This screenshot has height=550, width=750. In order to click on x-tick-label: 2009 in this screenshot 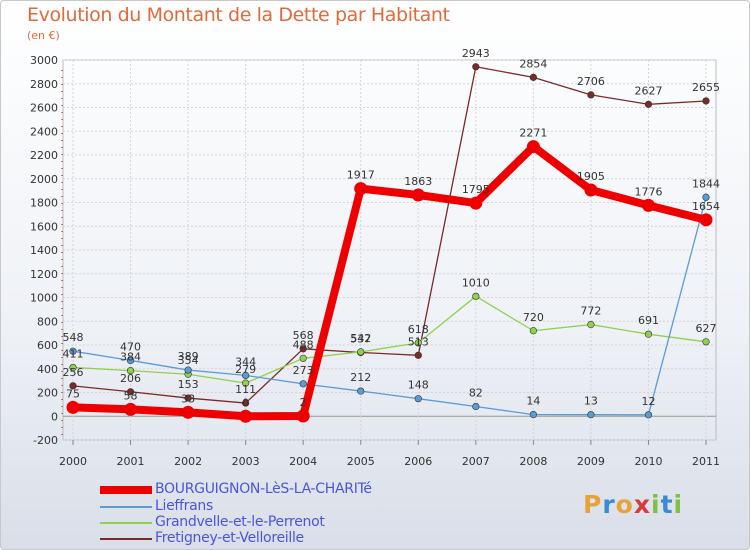, I will do `click(591, 461)`.